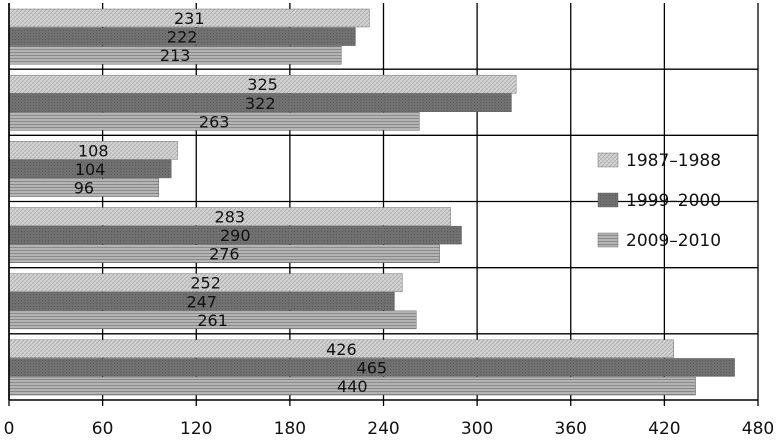  What do you see at coordinates (290, 429) in the screenshot?
I see `x-tick-label-180: 180` at bounding box center [290, 429].